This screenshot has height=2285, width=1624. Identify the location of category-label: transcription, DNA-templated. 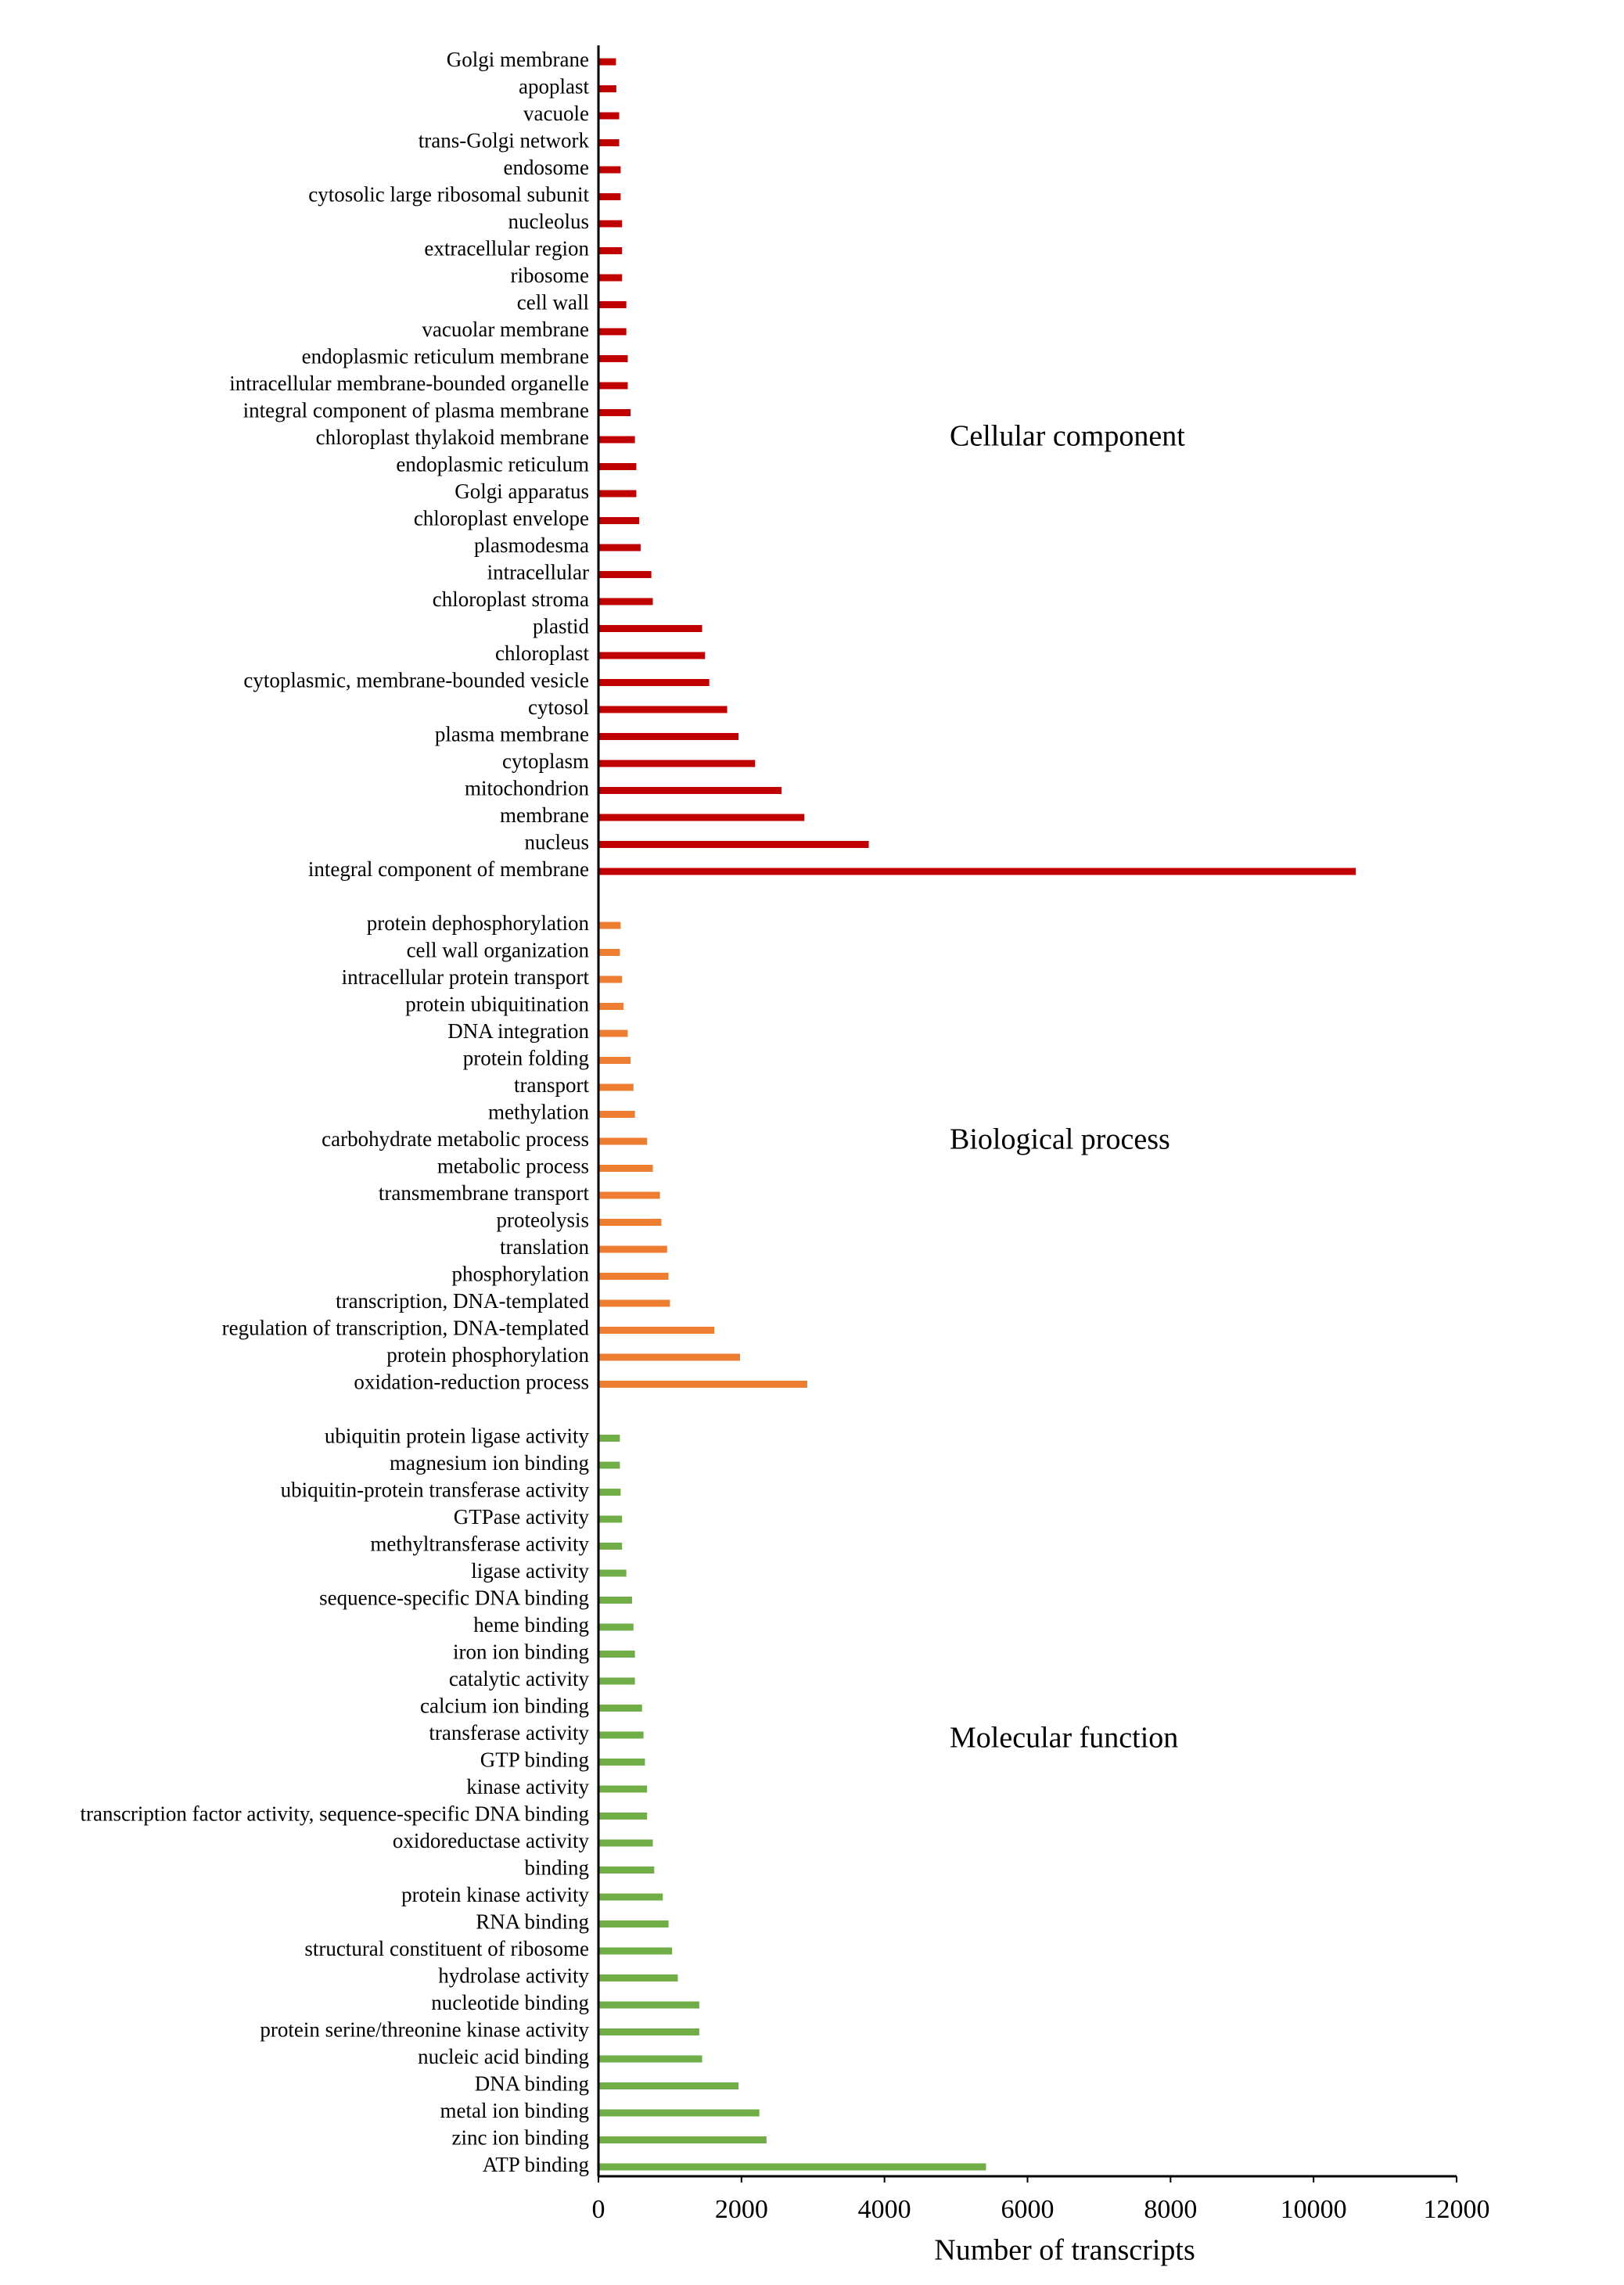
(462, 1301).